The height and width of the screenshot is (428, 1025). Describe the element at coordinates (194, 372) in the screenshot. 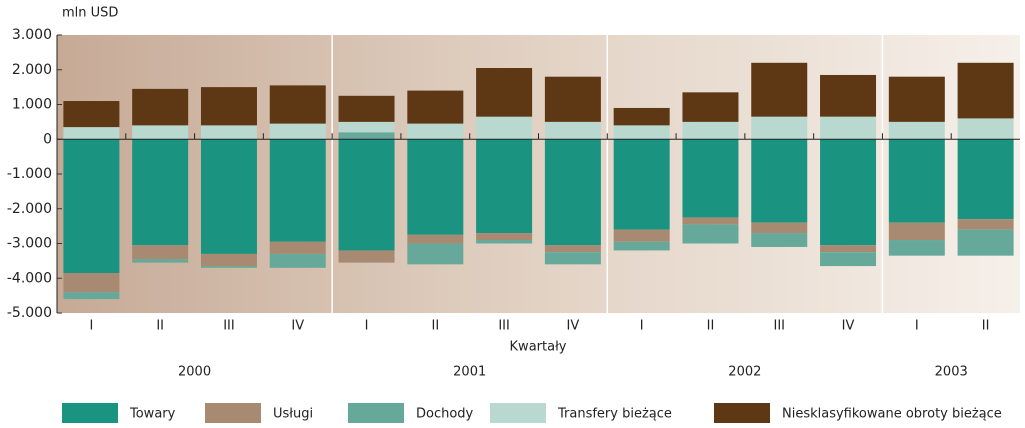

I see `year-label: 2000` at that location.